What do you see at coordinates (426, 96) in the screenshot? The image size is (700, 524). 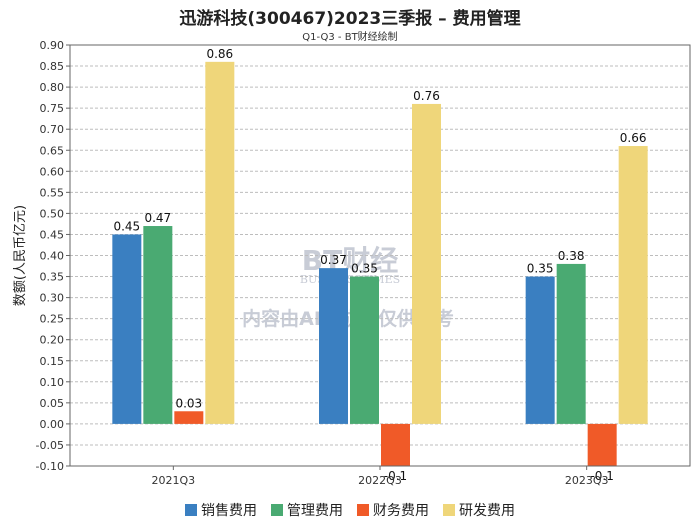 I see `data-label-rnd-2022Q3: 0.76` at bounding box center [426, 96].